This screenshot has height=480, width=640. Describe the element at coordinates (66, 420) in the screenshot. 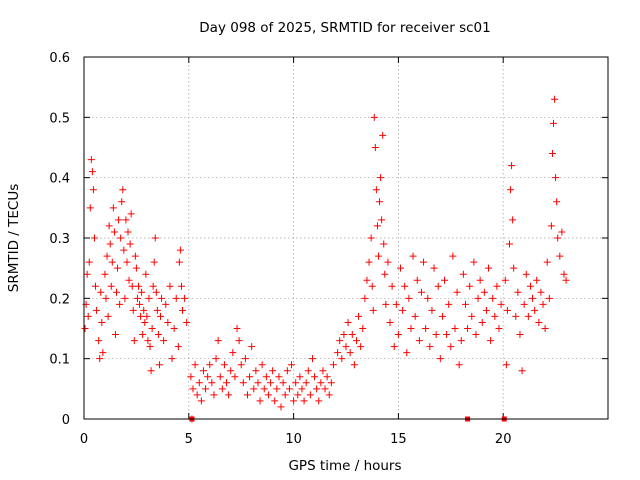

I see `y-tick-label: 0` at that location.